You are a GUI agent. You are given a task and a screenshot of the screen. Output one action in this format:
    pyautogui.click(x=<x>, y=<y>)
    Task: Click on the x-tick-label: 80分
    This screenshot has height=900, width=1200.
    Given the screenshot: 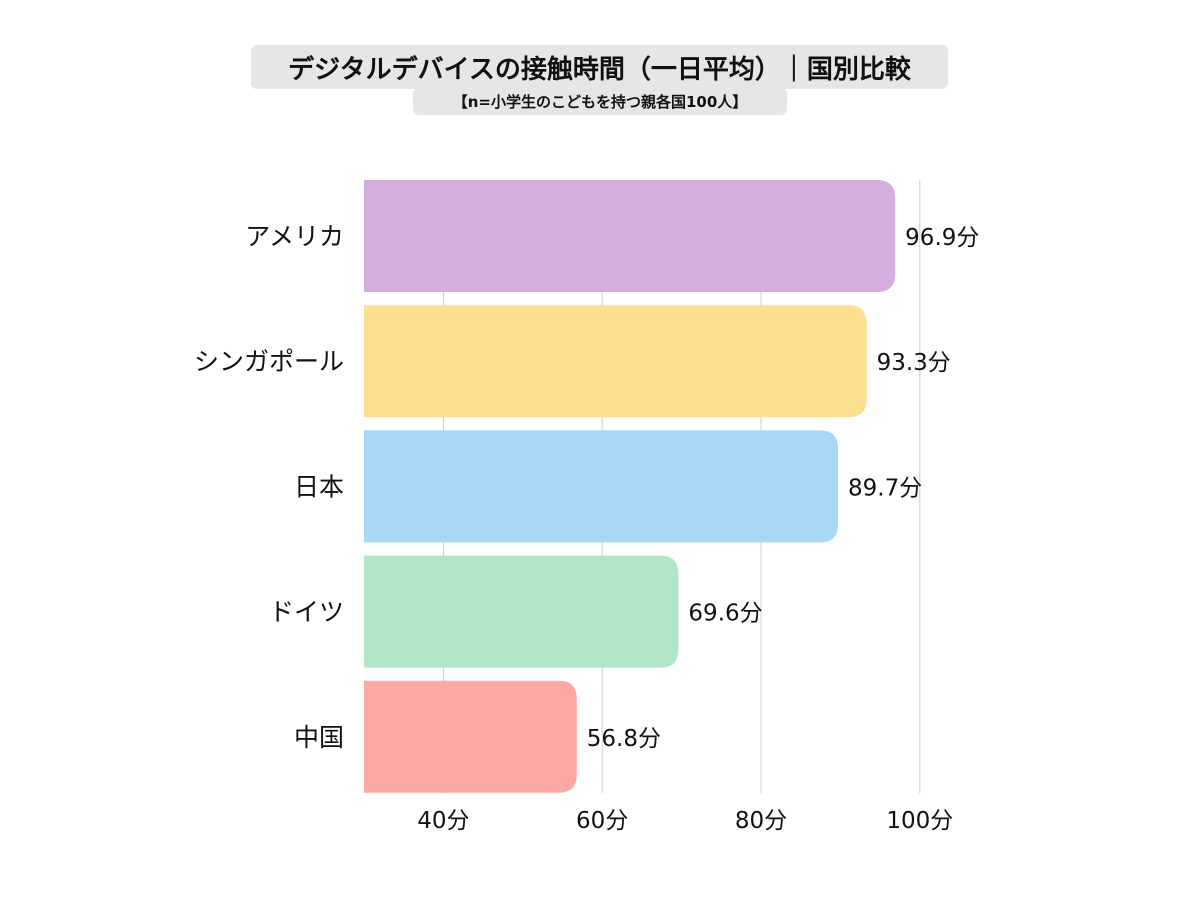 What is the action you would take?
    pyautogui.click(x=761, y=821)
    